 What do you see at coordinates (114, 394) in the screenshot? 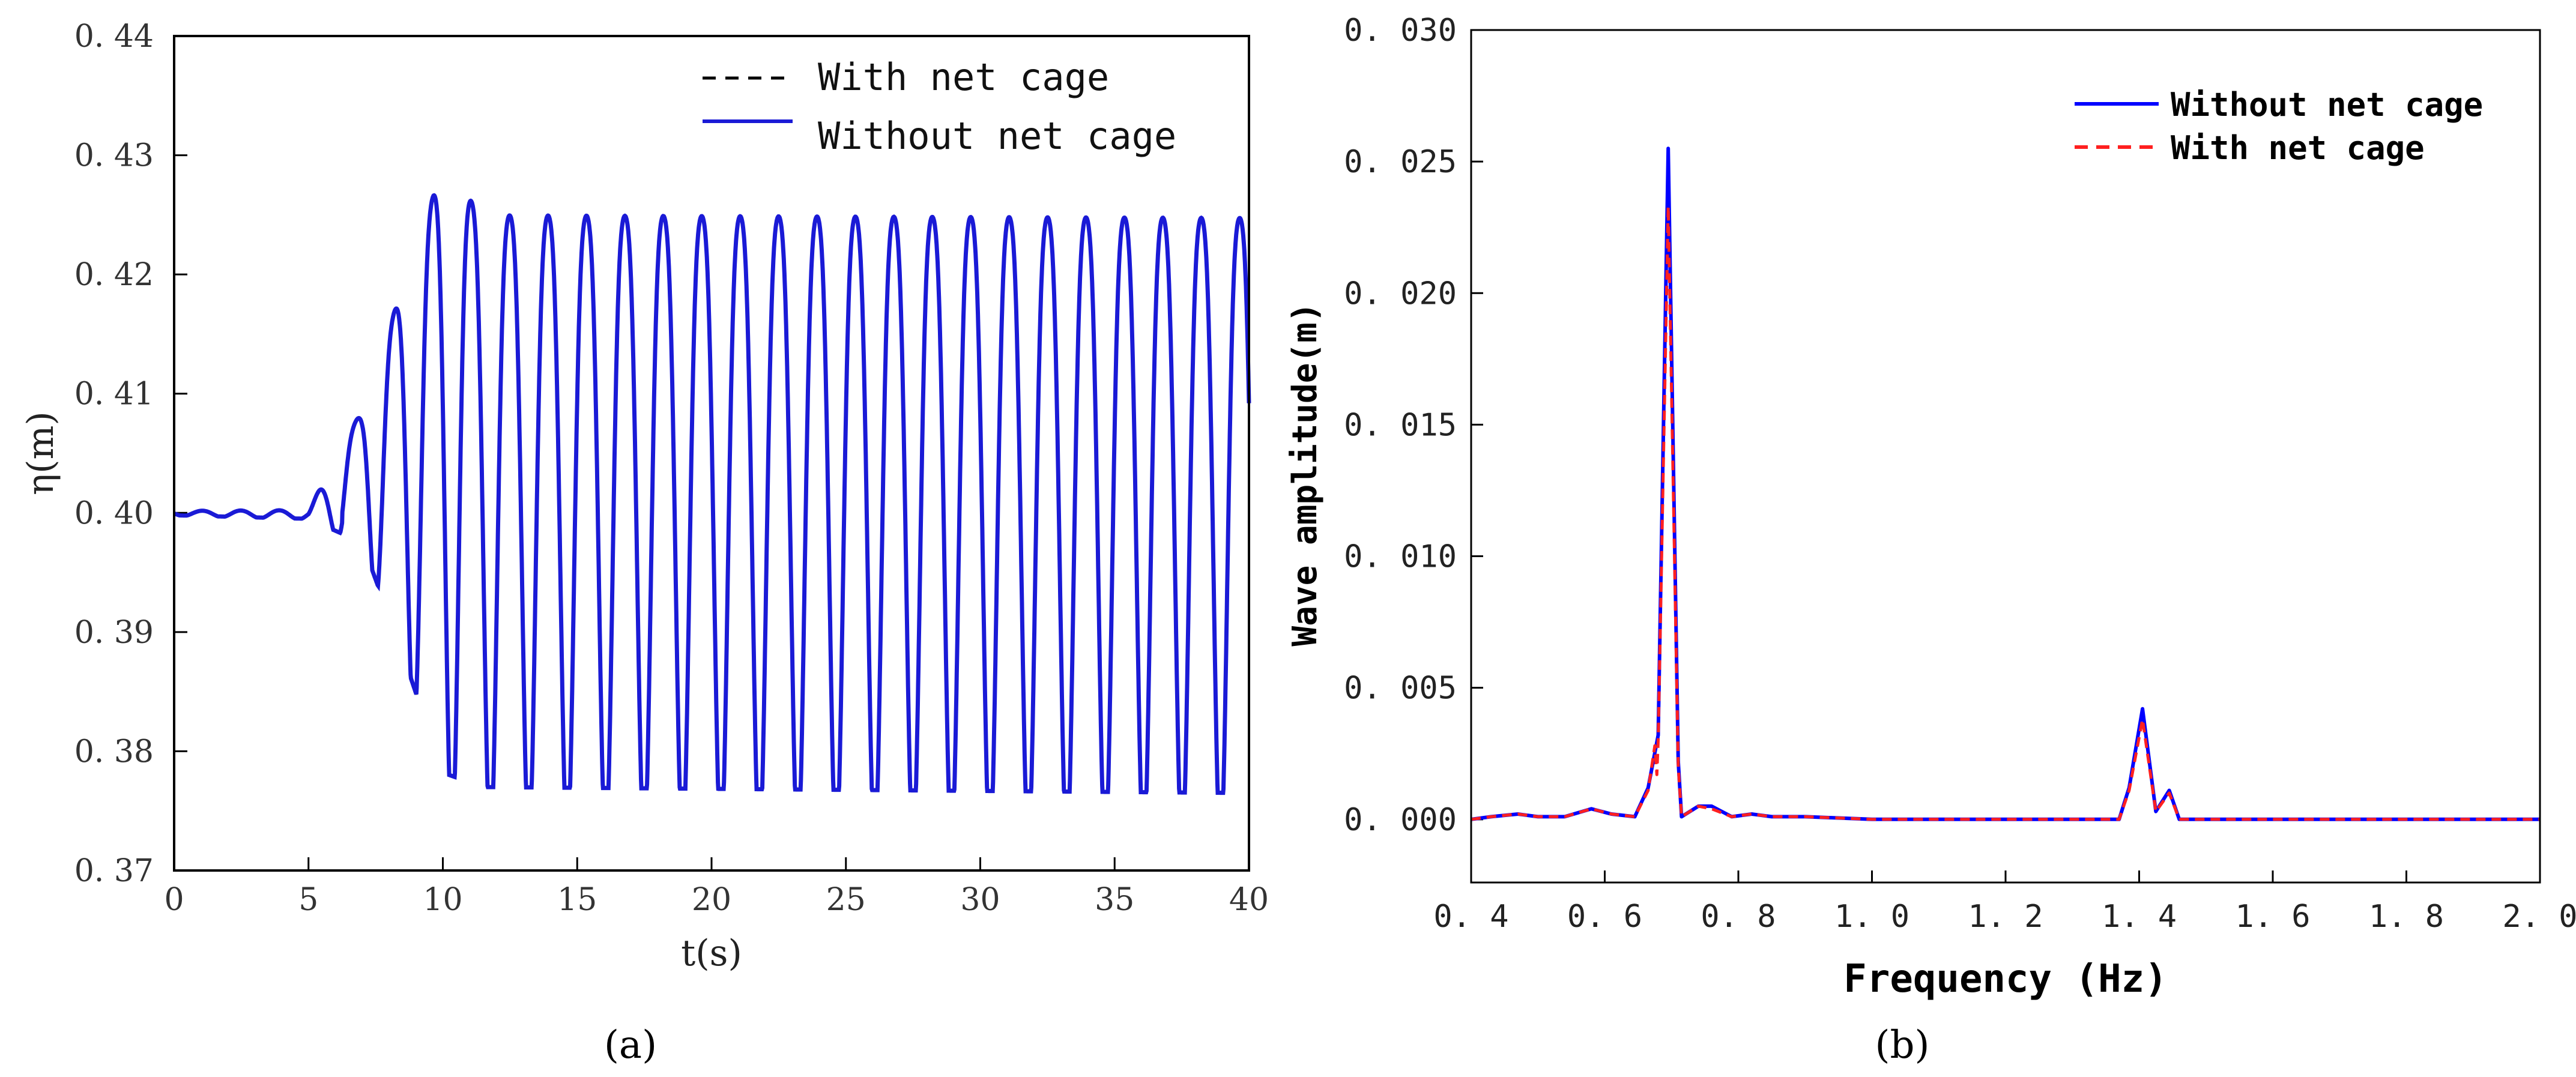
I see `y-tick-label: 0. 41` at bounding box center [114, 394].